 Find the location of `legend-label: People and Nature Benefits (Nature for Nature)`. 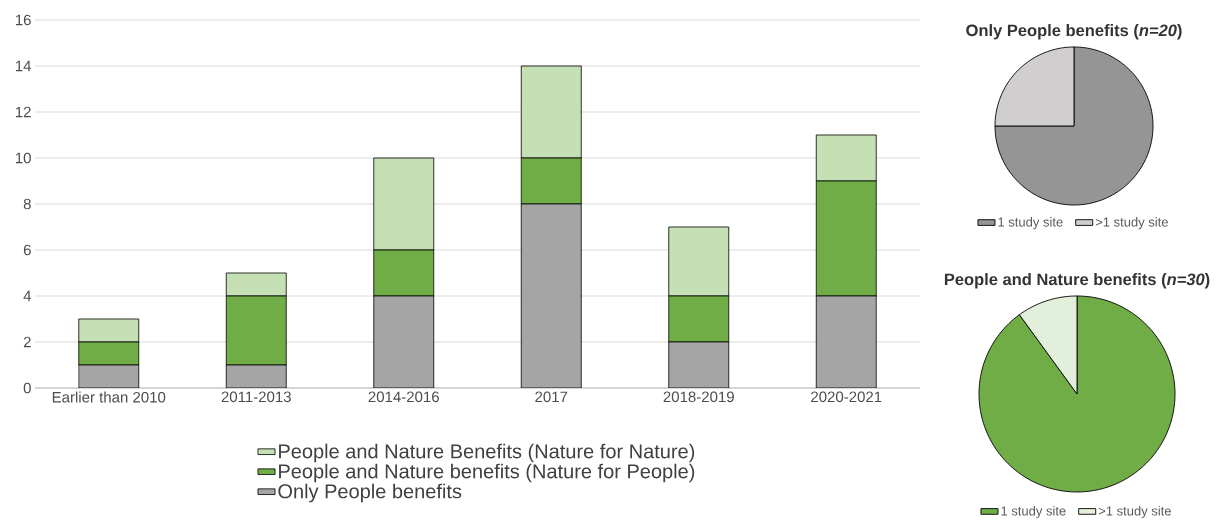

legend-label: People and Nature Benefits (Nature for Nature) is located at coordinates (487, 453).